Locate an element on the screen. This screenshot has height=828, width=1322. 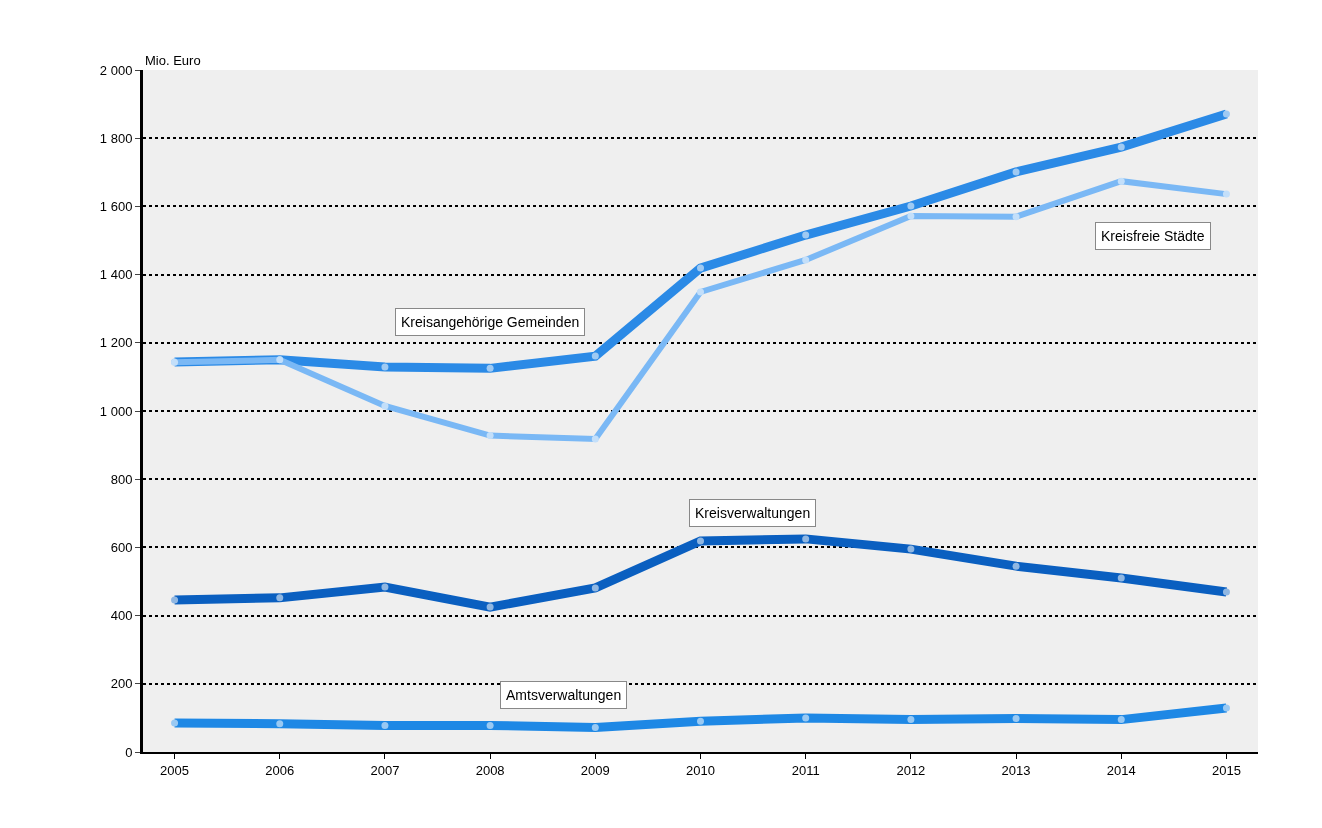
y-tick-label: 0 is located at coordinates (129, 752).